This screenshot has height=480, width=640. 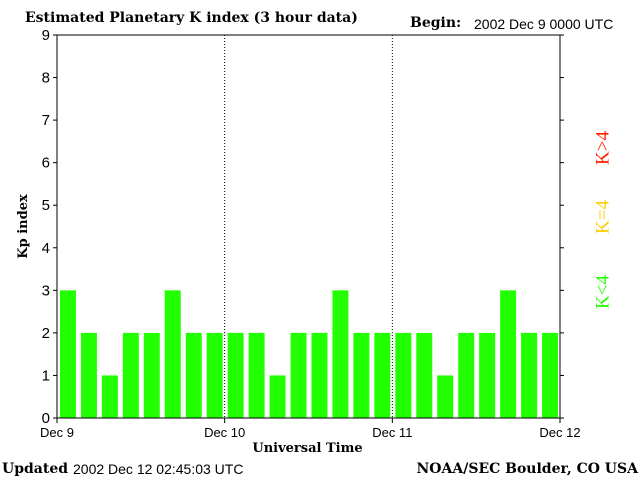 What do you see at coordinates (46, 78) in the screenshot?
I see `y-tick-label: 8` at bounding box center [46, 78].